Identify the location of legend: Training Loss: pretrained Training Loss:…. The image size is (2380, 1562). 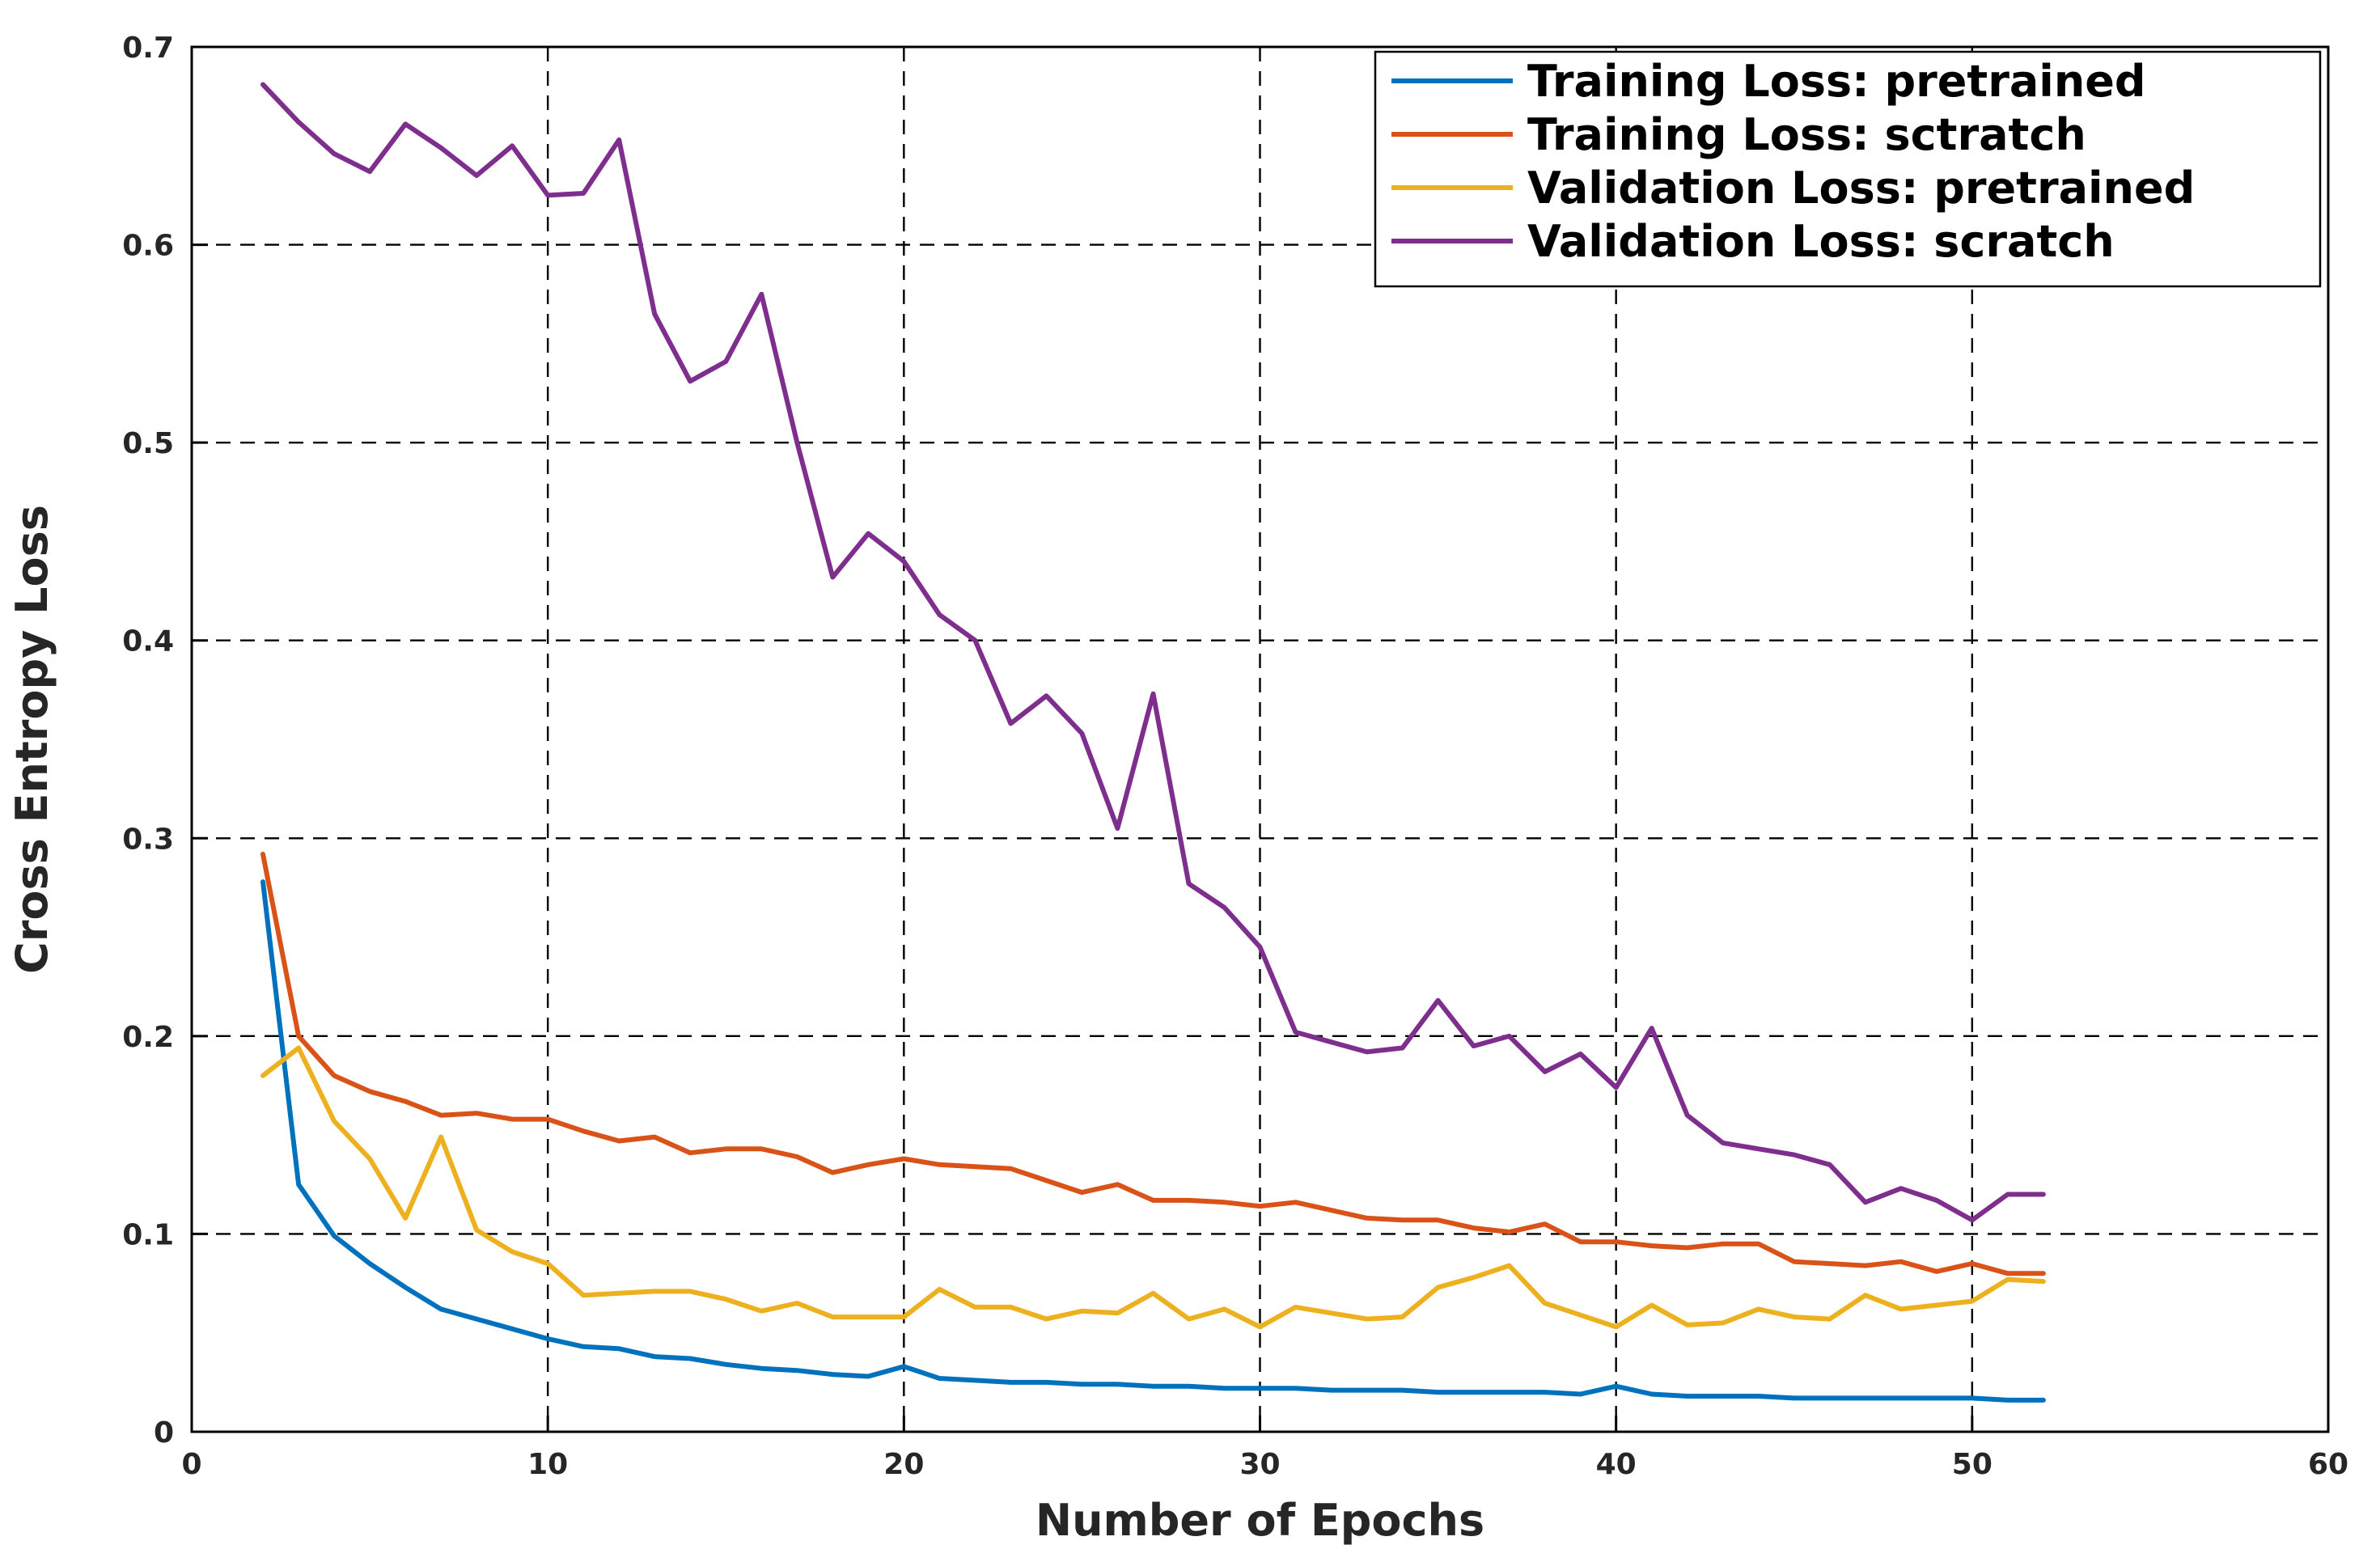
(1848, 169).